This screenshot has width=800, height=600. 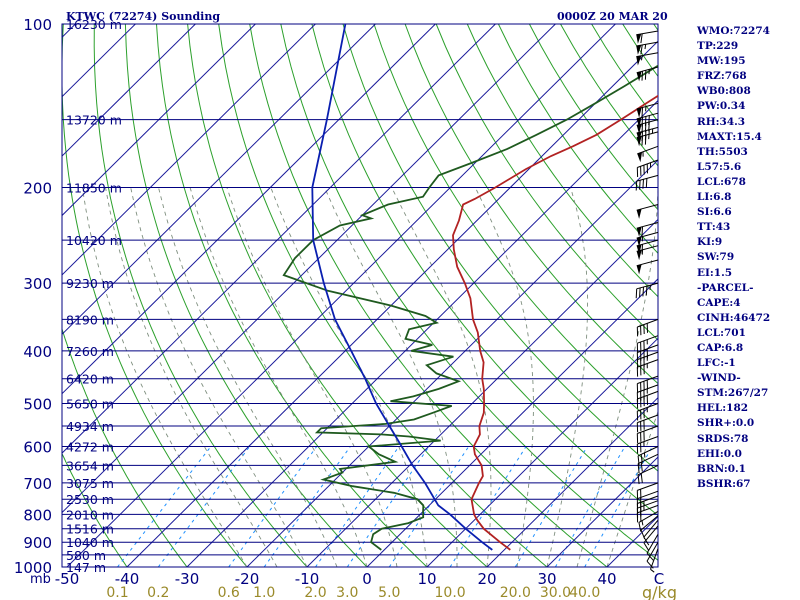 What do you see at coordinates (721, 121) in the screenshot?
I see `index-value: RH:34.3` at bounding box center [721, 121].